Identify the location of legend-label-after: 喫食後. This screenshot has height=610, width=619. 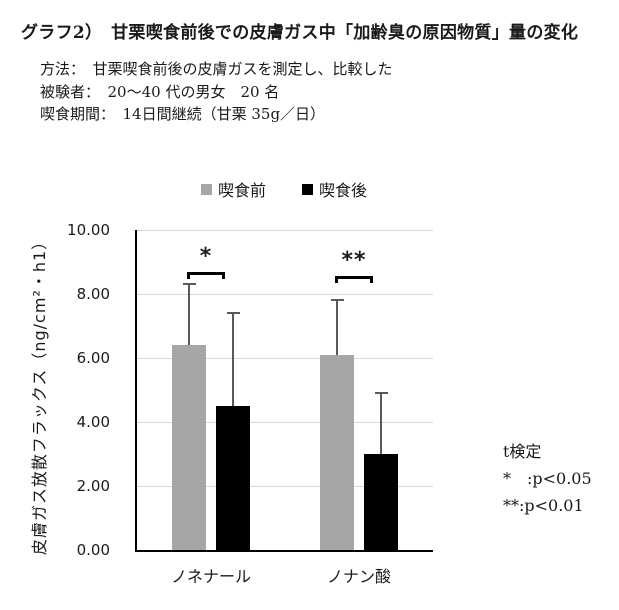
(343, 190).